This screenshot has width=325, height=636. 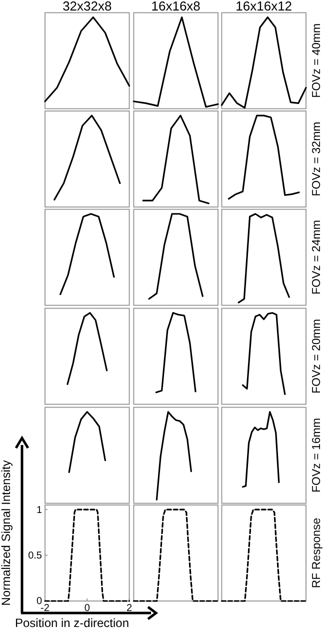 I want to click on x-axis-title: Position in z-direction, so click(x=72, y=623).